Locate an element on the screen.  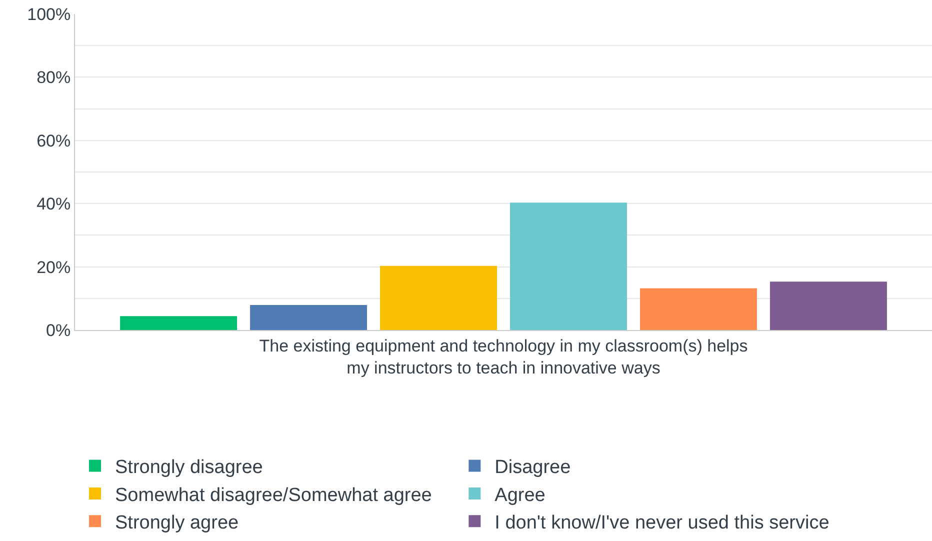
x-tick-label: The existing equipment and technology in my classroom(s) helps my instructors to teach in innovative ways is located at coordinates (503, 357).